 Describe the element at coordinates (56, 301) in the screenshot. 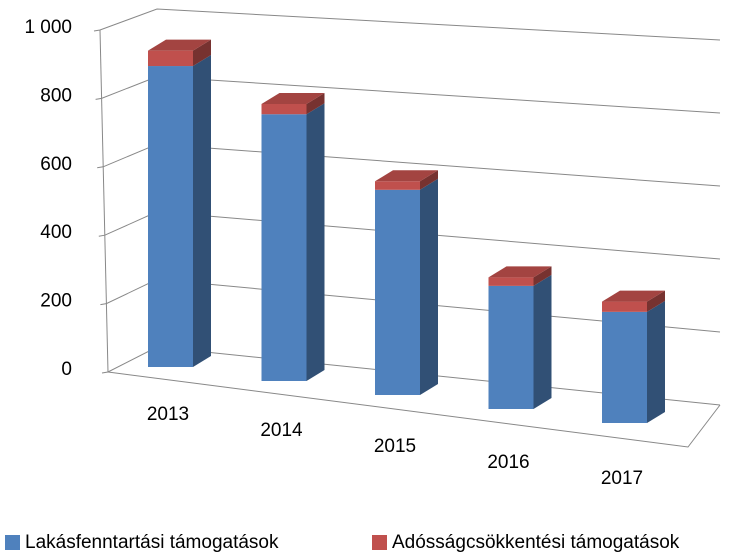

I see `y-tick-label: 200` at that location.